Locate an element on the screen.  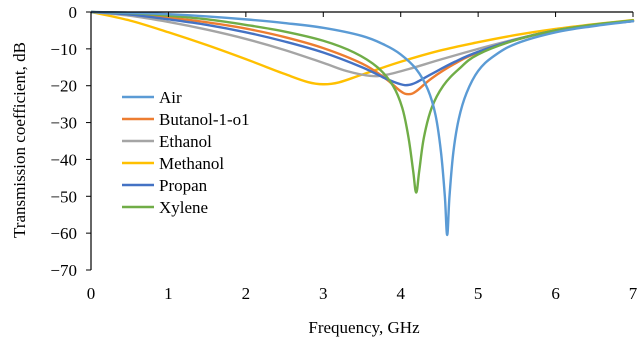
y-tick-label: −50 is located at coordinates (63, 196).